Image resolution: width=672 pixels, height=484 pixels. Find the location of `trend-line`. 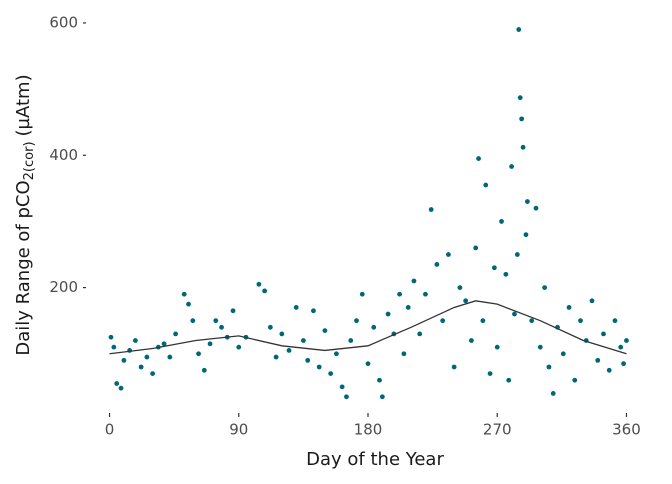

trend-line is located at coordinates (368, 327).